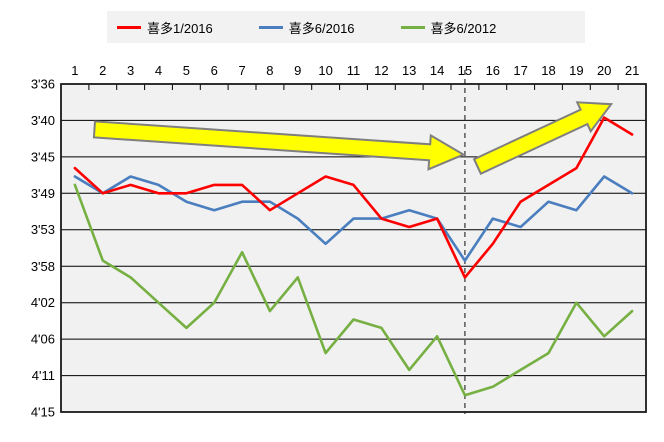  Describe the element at coordinates (543, 138) in the screenshot. I see `improvement-arrow` at that location.